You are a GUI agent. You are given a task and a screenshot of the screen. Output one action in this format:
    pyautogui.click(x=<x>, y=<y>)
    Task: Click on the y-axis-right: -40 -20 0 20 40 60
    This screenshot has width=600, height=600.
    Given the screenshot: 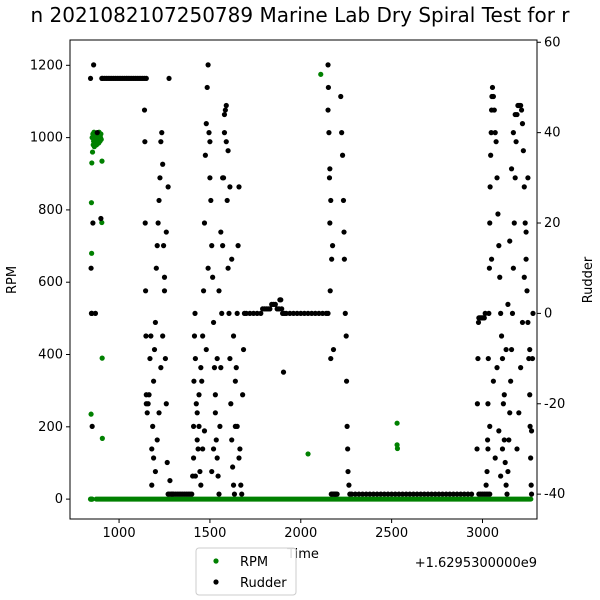 What is the action you would take?
    pyautogui.click(x=551, y=268)
    